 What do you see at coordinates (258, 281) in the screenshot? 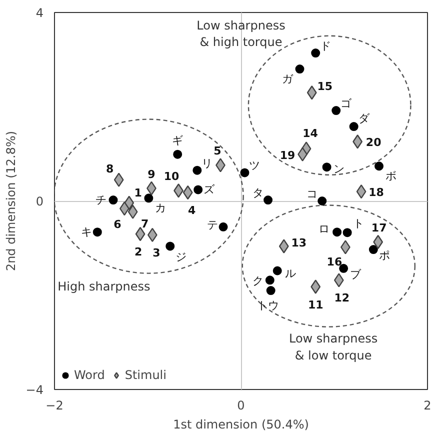
I see `annotation: ク` at bounding box center [258, 281].